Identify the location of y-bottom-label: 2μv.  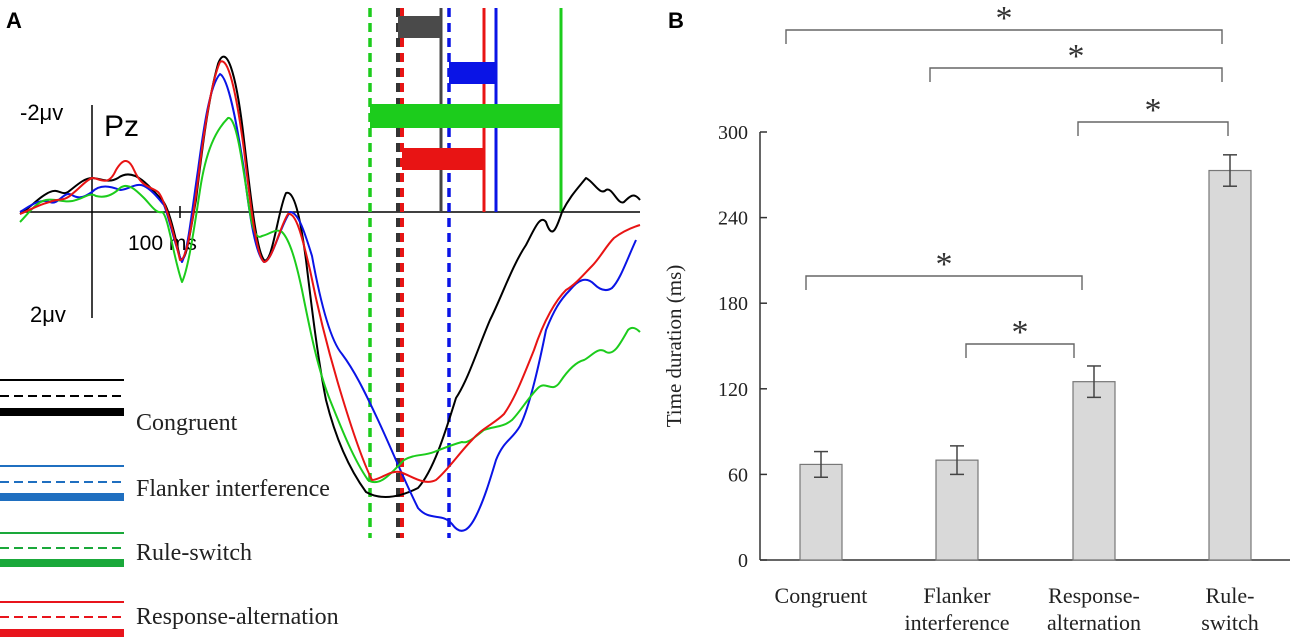
(48, 314).